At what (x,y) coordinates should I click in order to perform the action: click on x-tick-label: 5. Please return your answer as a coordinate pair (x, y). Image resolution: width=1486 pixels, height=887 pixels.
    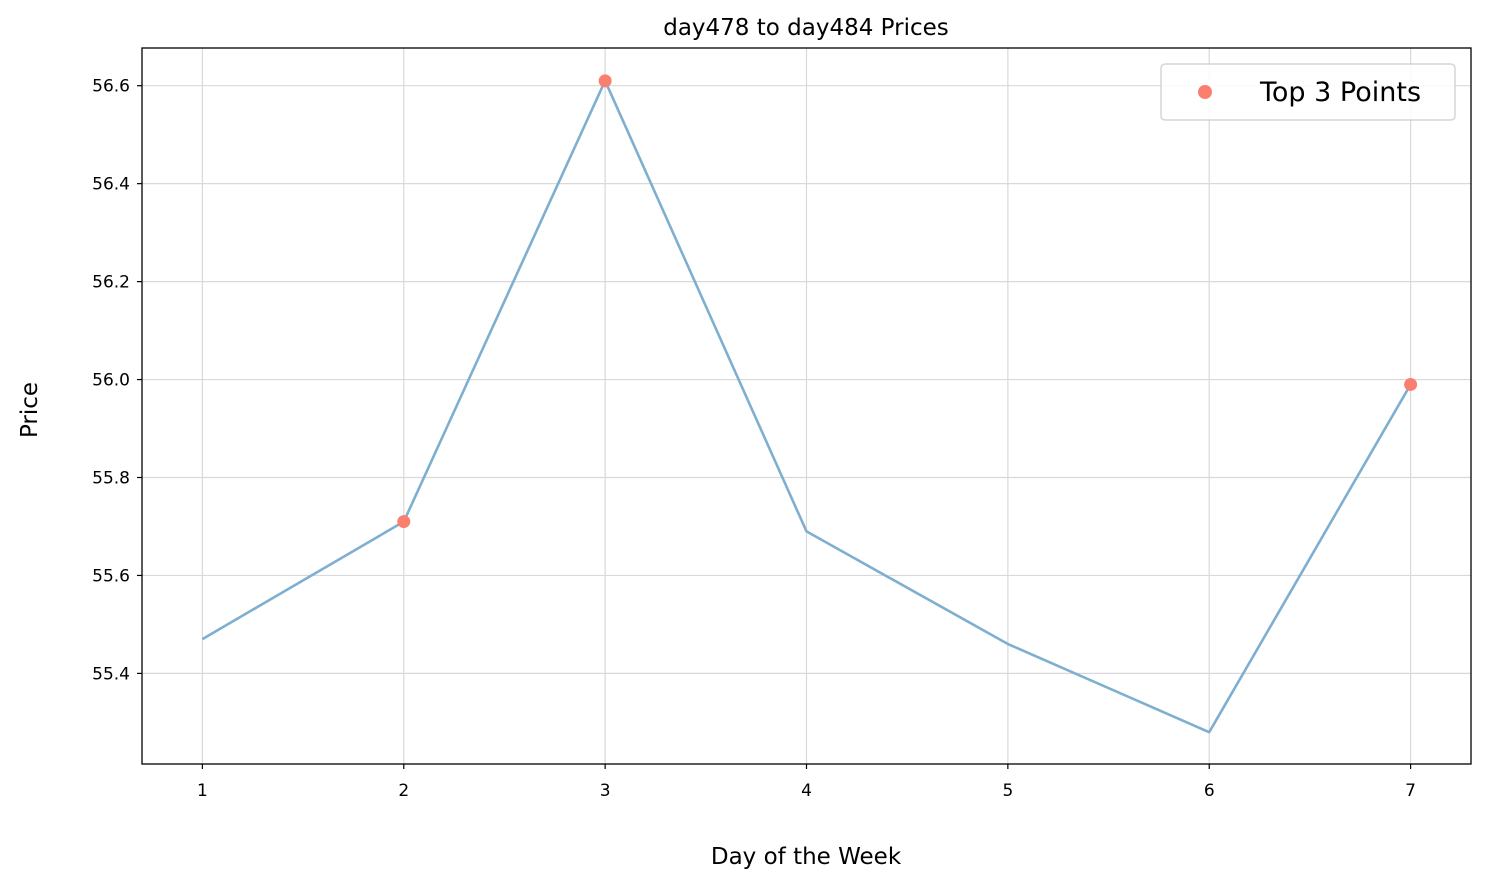
    Looking at the image, I should click on (1007, 791).